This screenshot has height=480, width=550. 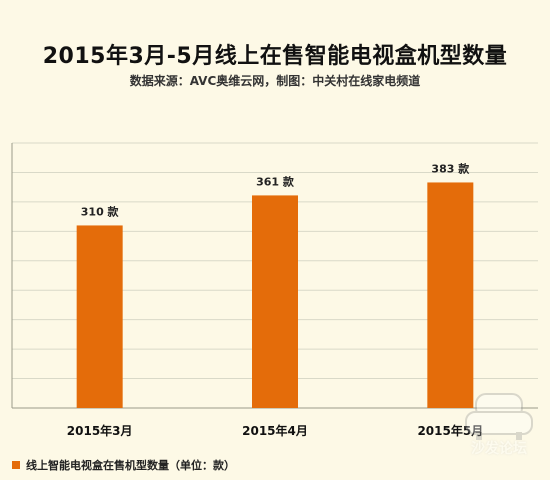 What do you see at coordinates (275, 56) in the screenshot?
I see `chart-title: 2015年3月-5月线上在售智能电视盒机型数量` at bounding box center [275, 56].